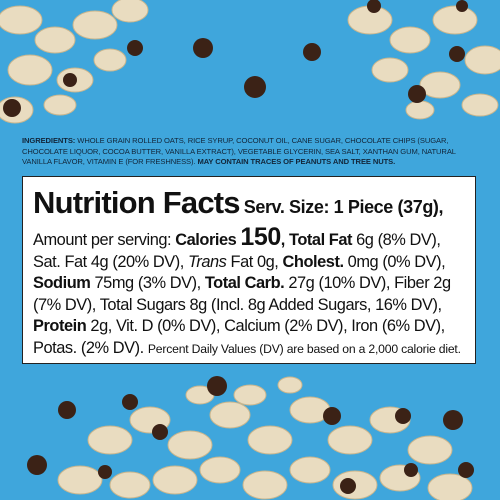 This screenshot has height=500, width=500. Describe the element at coordinates (207, 261) in the screenshot. I see `segment: Trans` at that location.